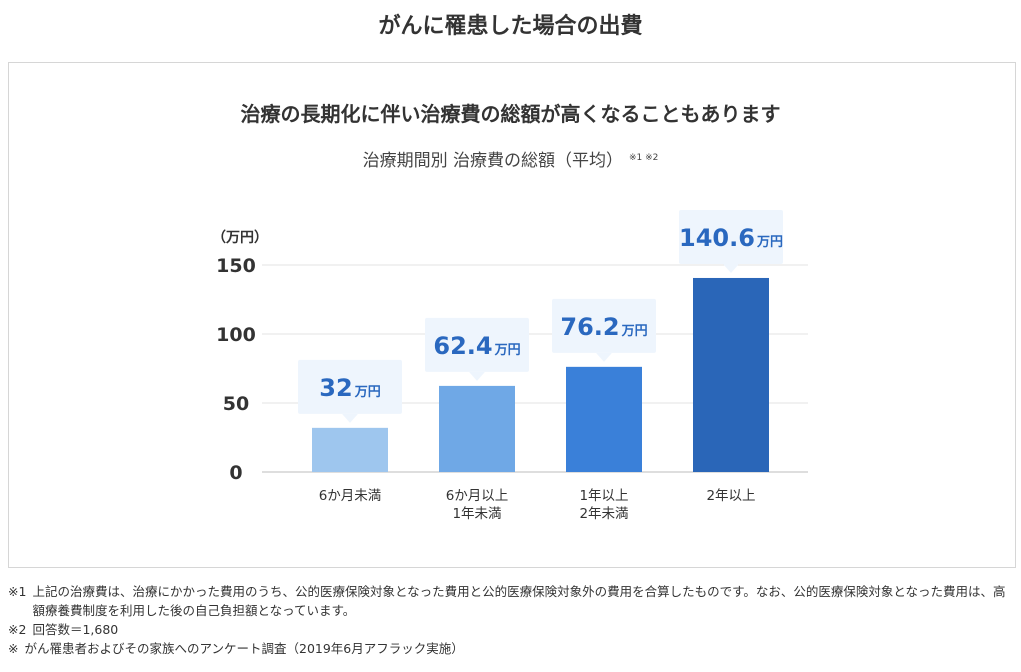  Describe the element at coordinates (644, 158) in the screenshot. I see `chart-subtitle-refs: ※1 ※2` at that location.